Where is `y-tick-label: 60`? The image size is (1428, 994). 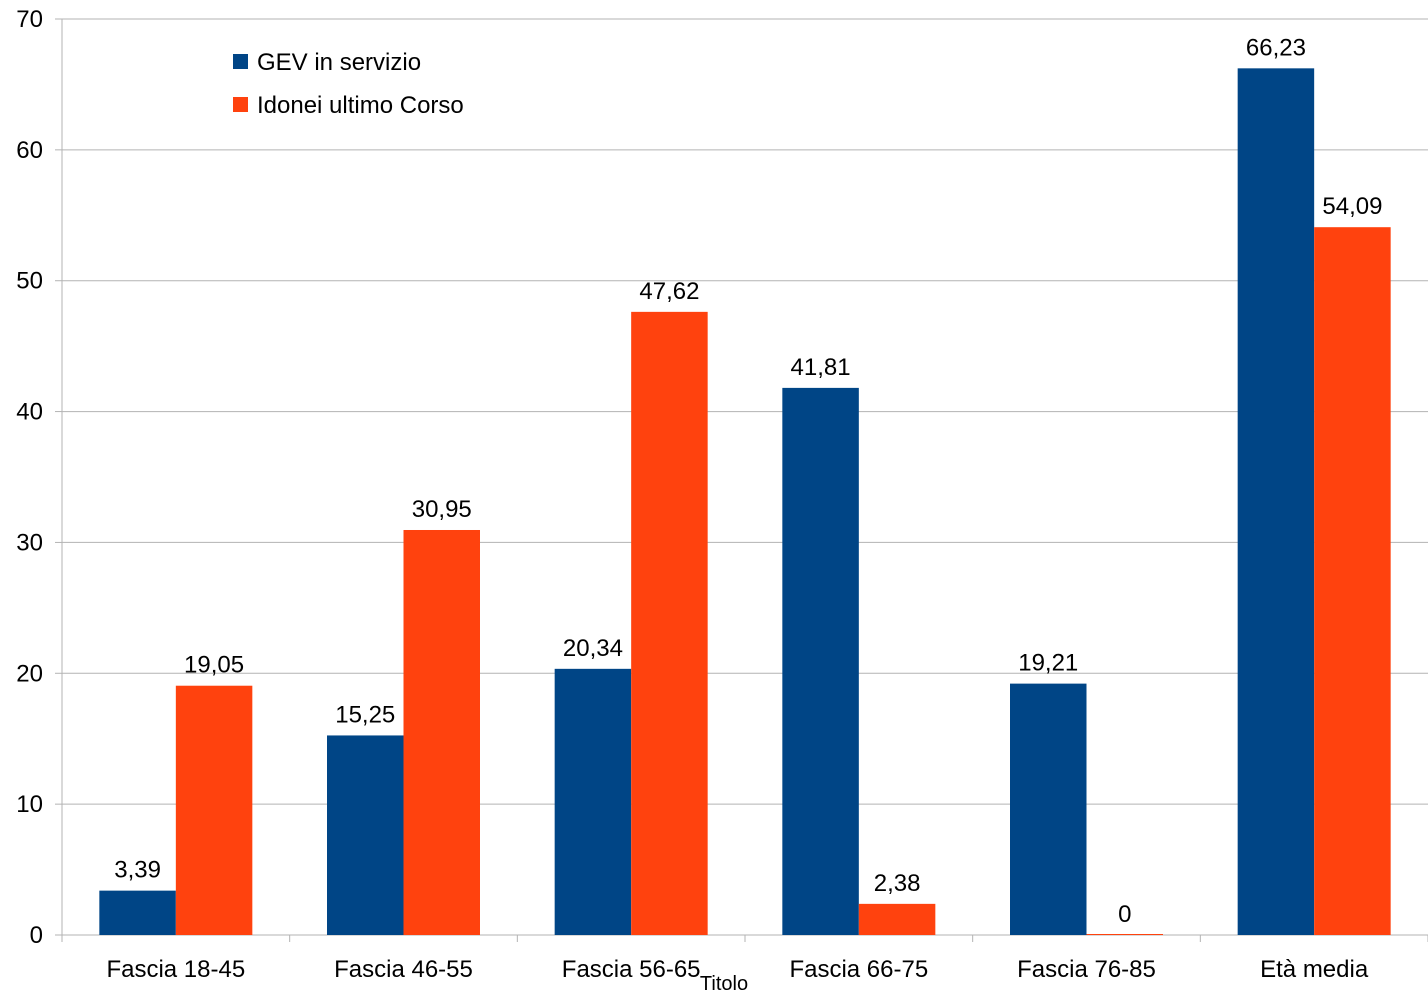
y-tick-label: 60 is located at coordinates (29, 150).